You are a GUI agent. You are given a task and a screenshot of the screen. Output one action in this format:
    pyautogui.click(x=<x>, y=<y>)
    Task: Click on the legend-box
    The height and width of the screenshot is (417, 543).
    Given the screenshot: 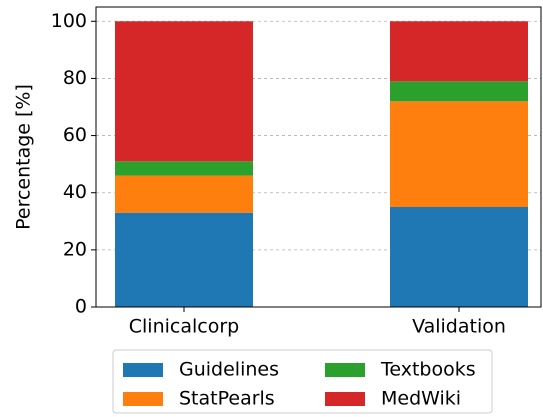 What is the action you would take?
    pyautogui.click(x=302, y=381)
    